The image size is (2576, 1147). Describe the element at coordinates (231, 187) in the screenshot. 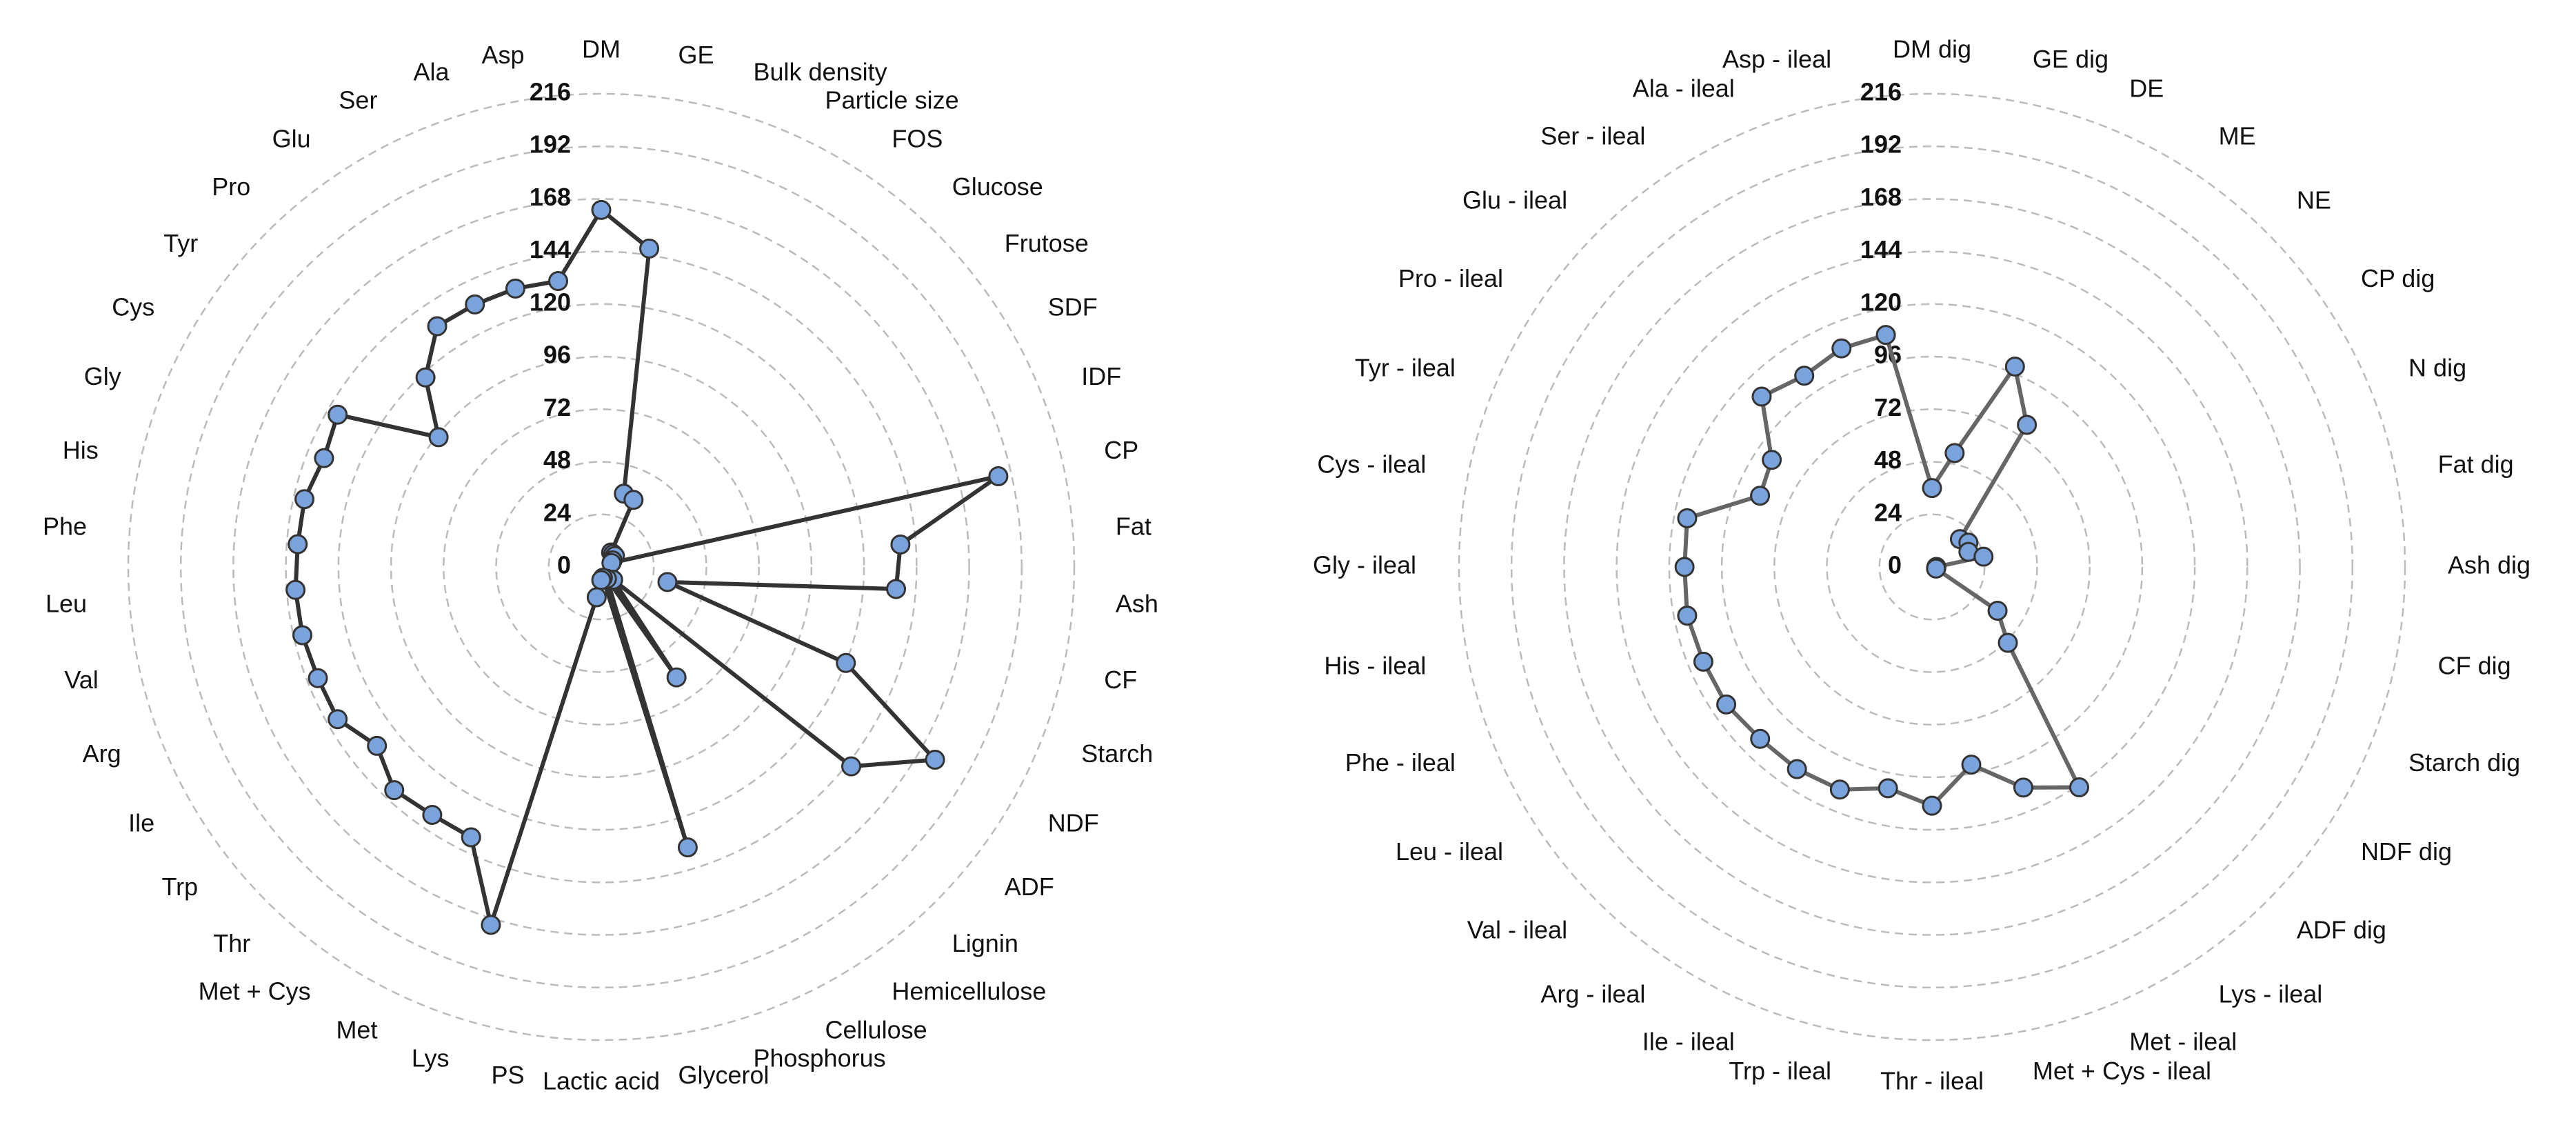

I see `category-label: Pro` at that location.